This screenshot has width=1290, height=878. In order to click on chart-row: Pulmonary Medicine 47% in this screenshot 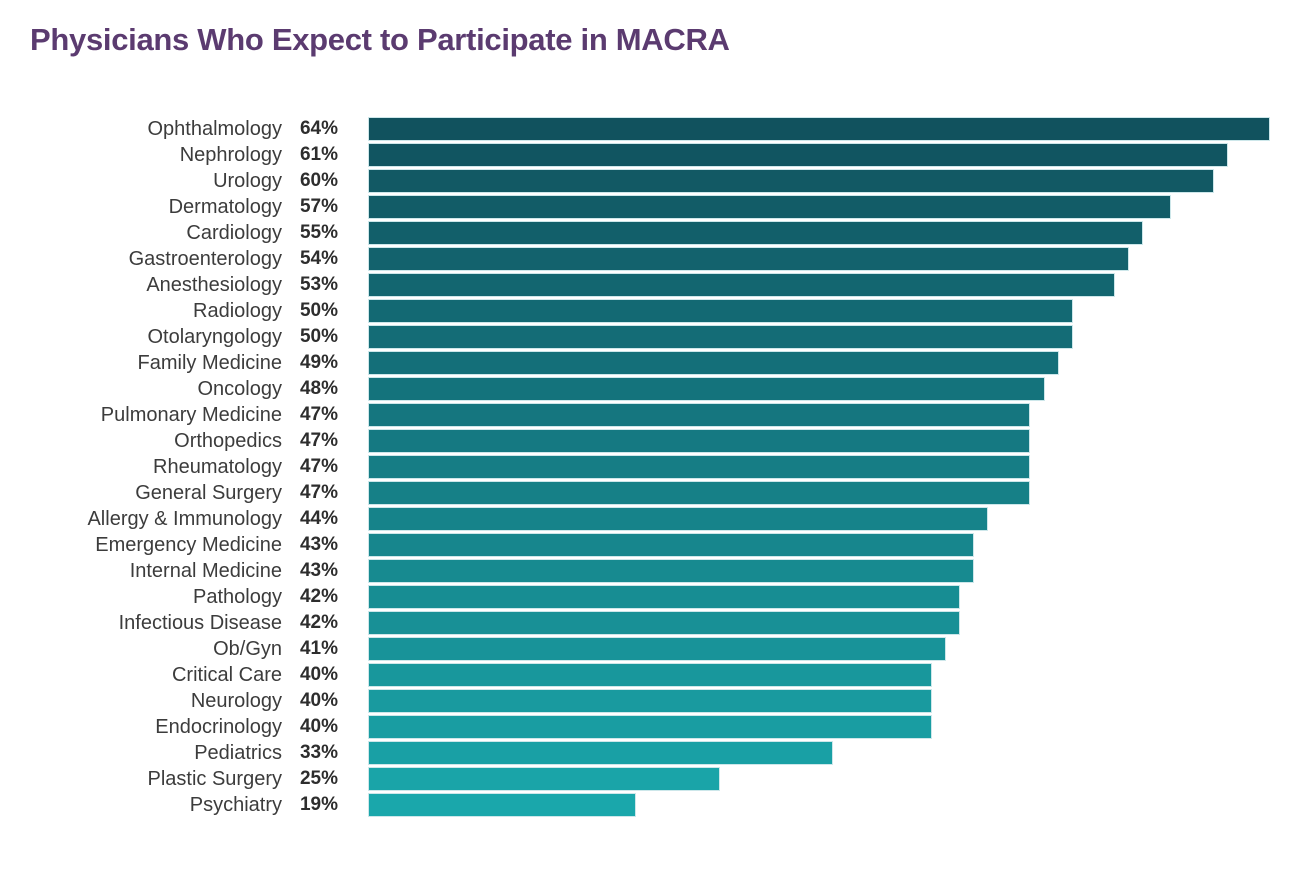, I will do `click(645, 415)`.